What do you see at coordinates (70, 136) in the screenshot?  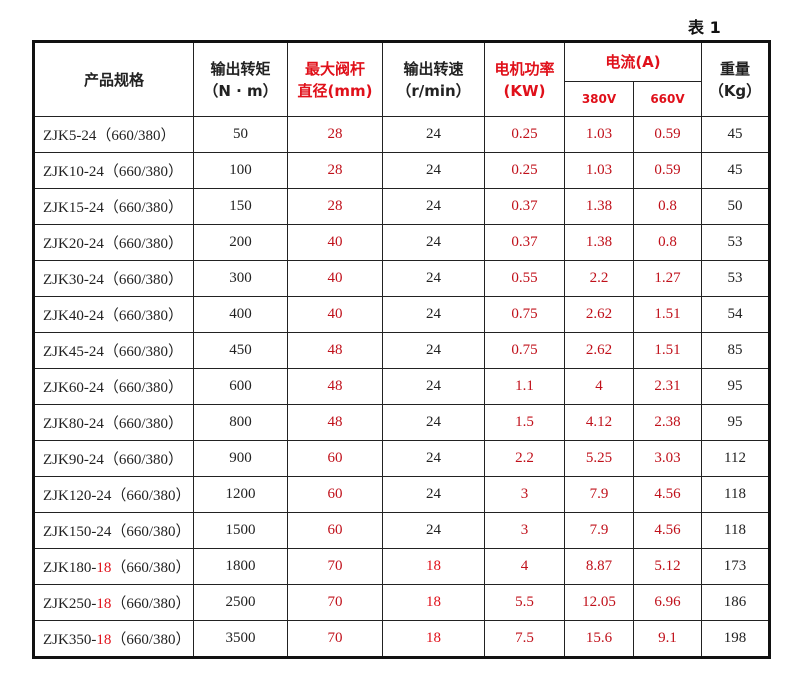 I see `model-prefix: ZJK5-24` at bounding box center [70, 136].